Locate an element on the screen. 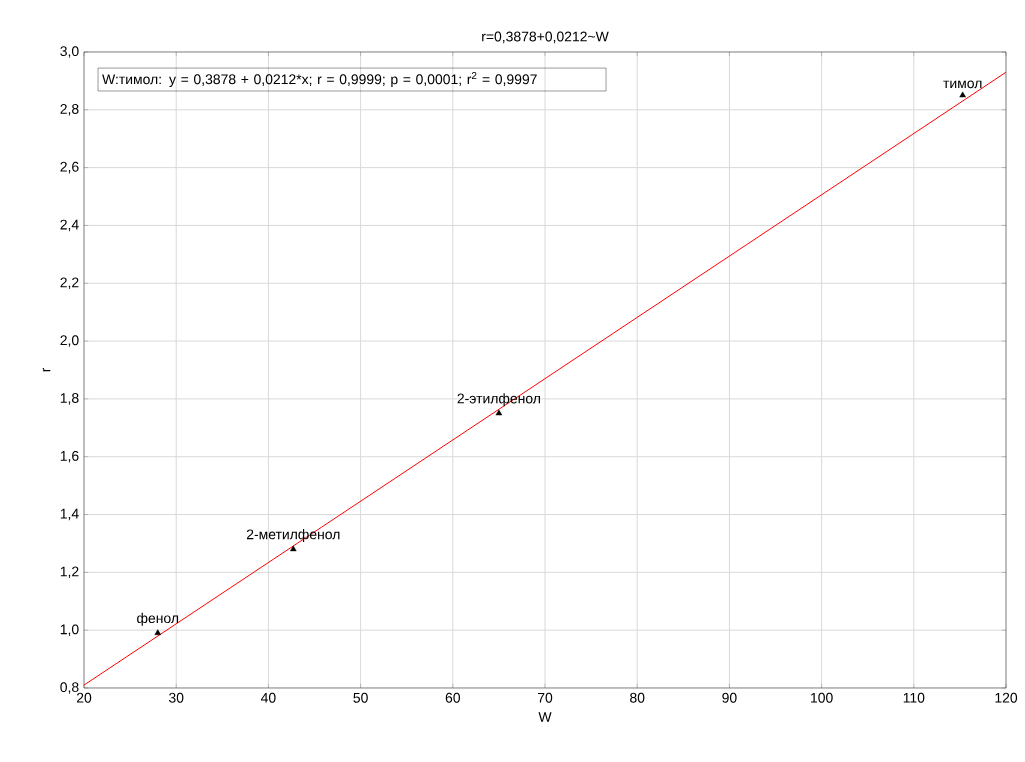 Image resolution: width=1025 pixels, height=762 pixels. y-axis-title: r is located at coordinates (46, 369).